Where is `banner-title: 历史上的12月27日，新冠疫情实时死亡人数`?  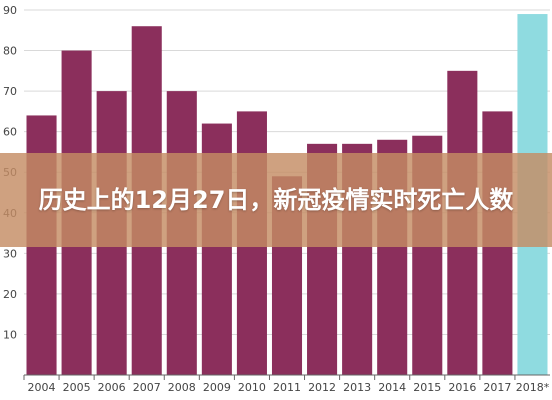 banner-title: 历史上的12月27日，新冠疫情实时死亡人数 is located at coordinates (276, 200).